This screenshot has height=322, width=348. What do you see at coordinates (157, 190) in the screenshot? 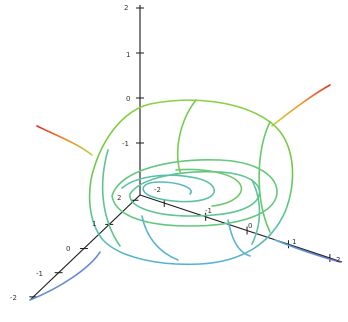
I see `x-tick-label: -2` at bounding box center [157, 190].